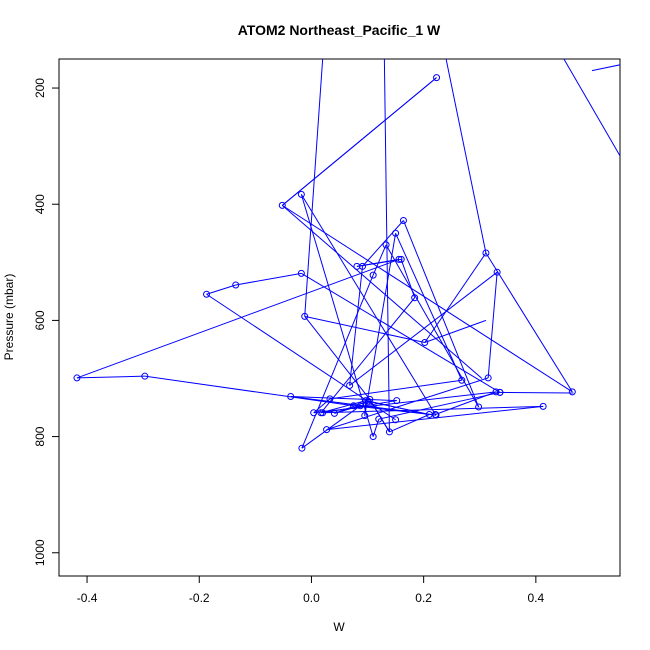  What do you see at coordinates (40, 320) in the screenshot?
I see `y-tick-label: 600` at bounding box center [40, 320].